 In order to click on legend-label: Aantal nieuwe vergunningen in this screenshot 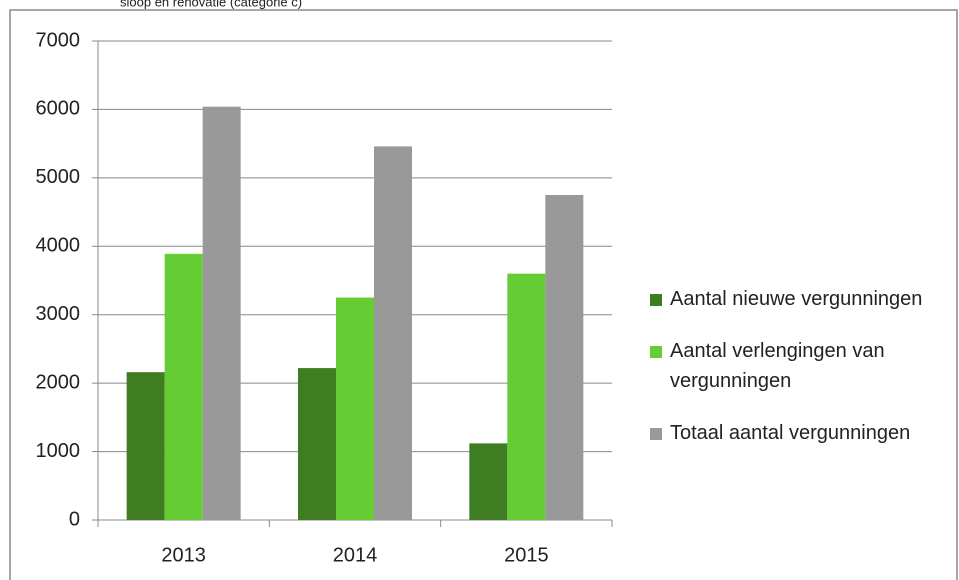, I will do `click(796, 299)`.